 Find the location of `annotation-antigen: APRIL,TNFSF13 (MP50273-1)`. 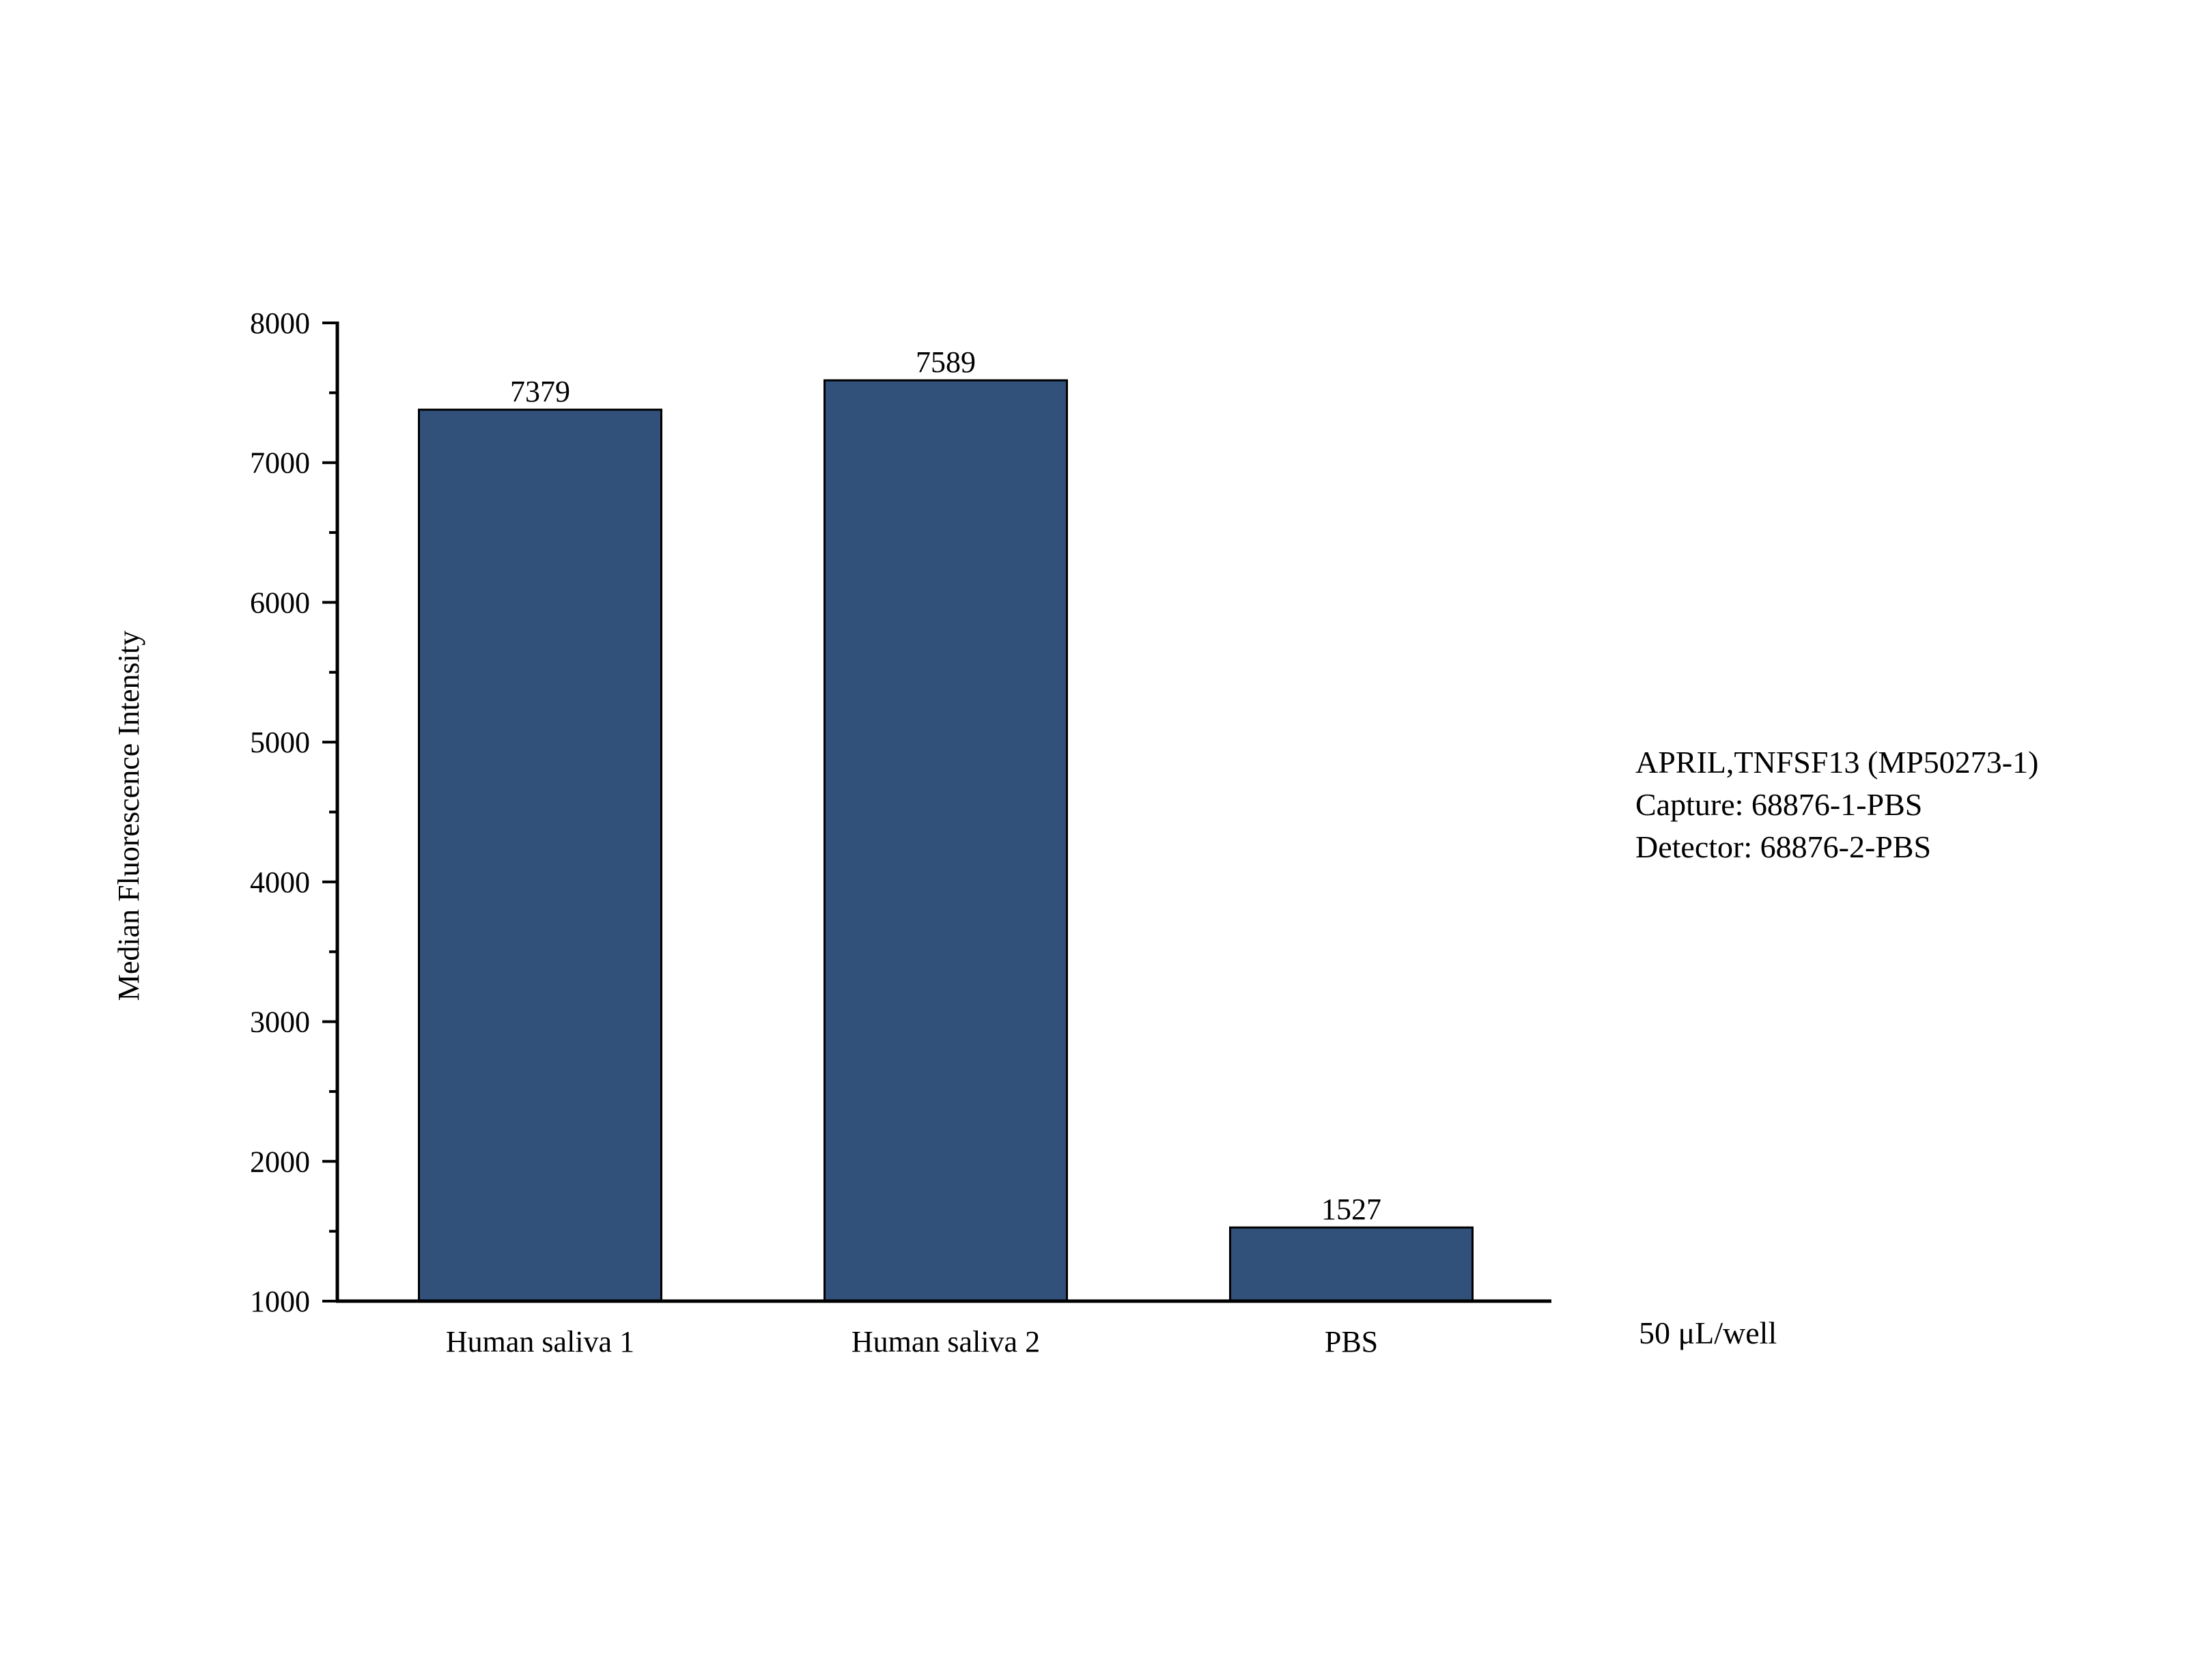

annotation-antigen: APRIL,TNFSF13 (MP50273-1) is located at coordinates (1837, 762).